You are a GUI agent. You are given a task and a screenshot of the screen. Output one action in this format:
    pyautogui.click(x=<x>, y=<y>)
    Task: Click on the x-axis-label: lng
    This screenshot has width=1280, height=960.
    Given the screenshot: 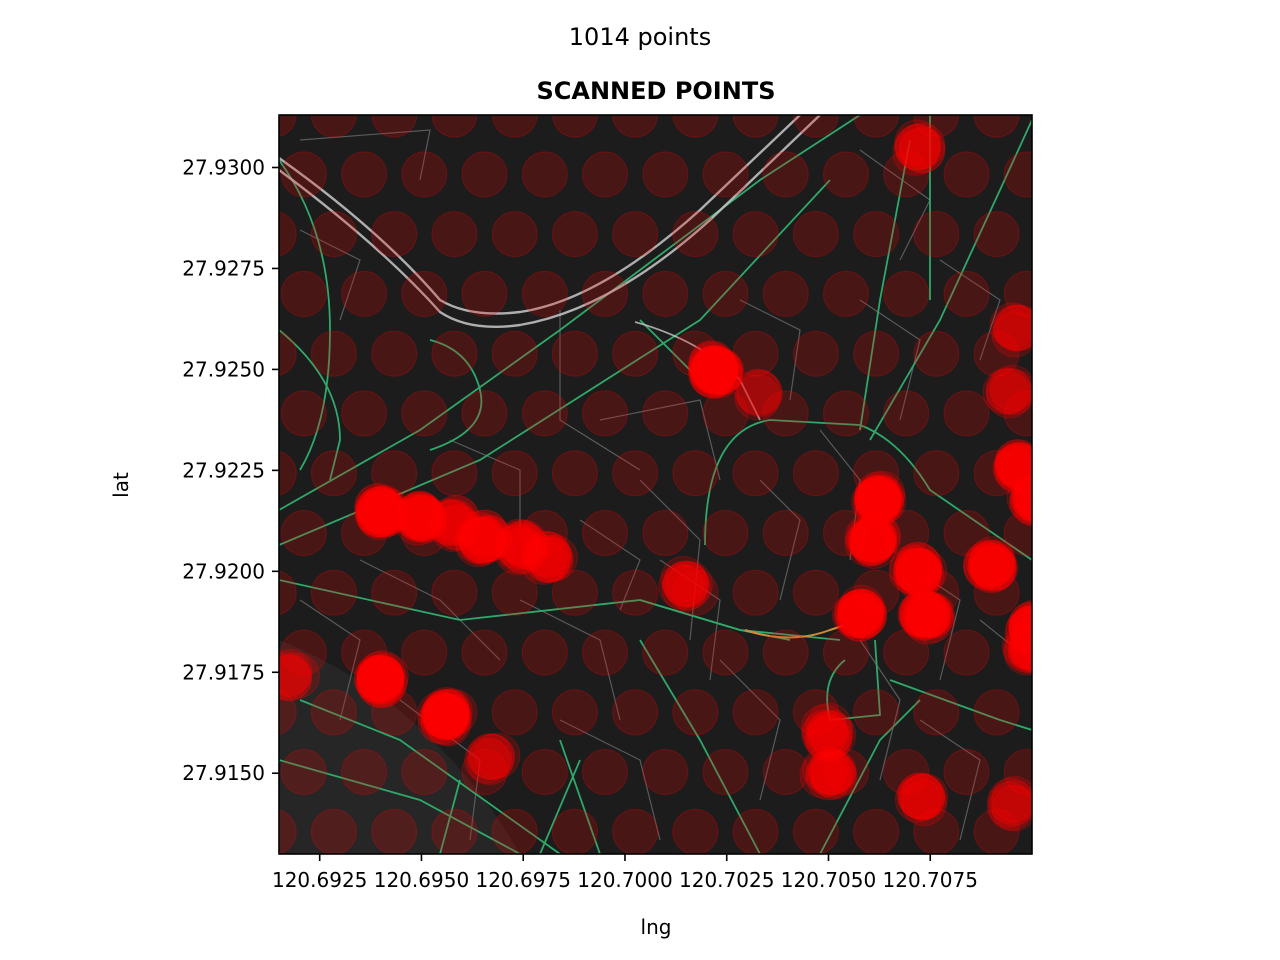 What is the action you would take?
    pyautogui.click(x=656, y=927)
    